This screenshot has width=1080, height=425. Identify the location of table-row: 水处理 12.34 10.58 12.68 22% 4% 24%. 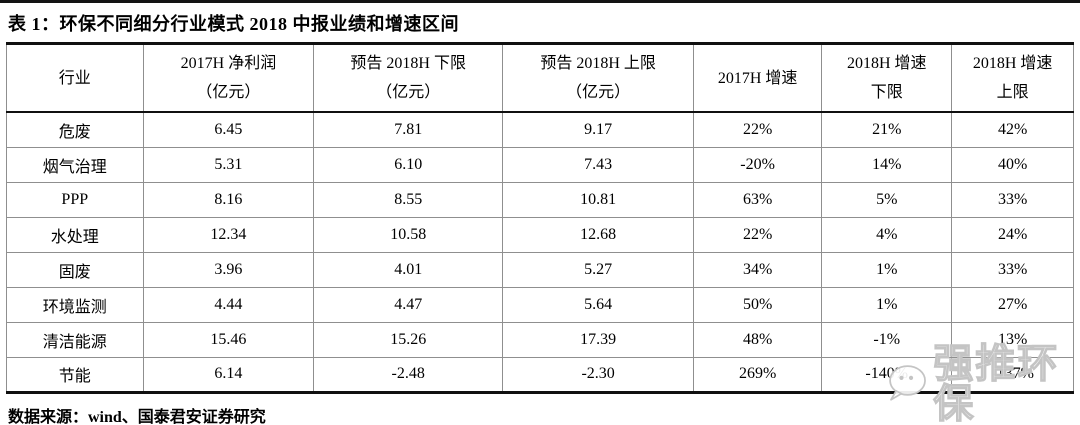
(540, 234).